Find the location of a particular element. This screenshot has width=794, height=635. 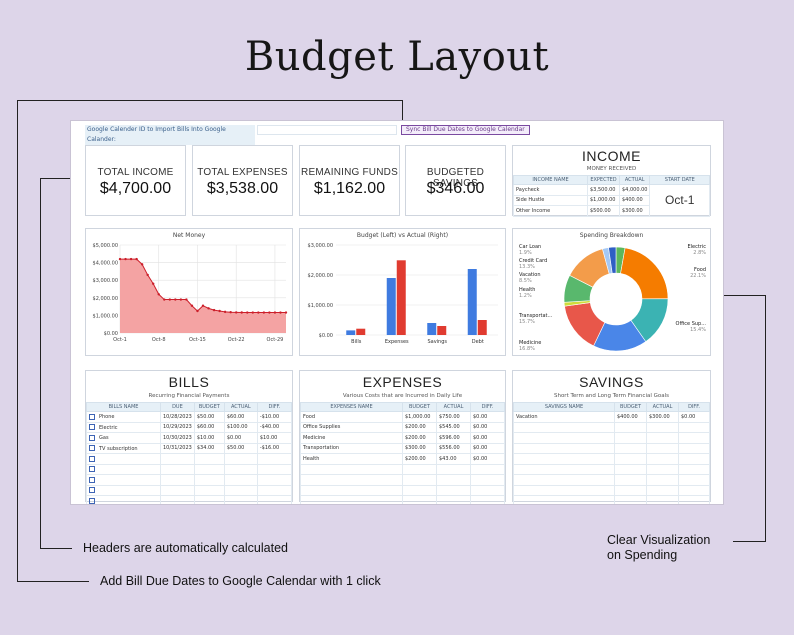

bill-budget: $34.00 is located at coordinates (209, 448).